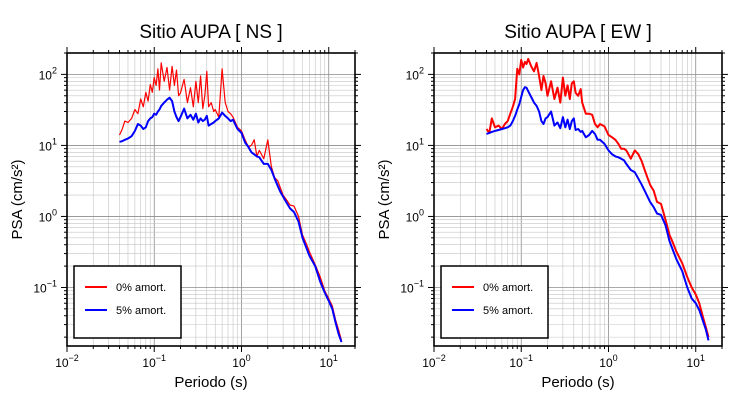 The width and height of the screenshot is (730, 400). Describe the element at coordinates (577, 32) in the screenshot. I see `chart-title: Sitio AUPA [ EW ]` at that location.